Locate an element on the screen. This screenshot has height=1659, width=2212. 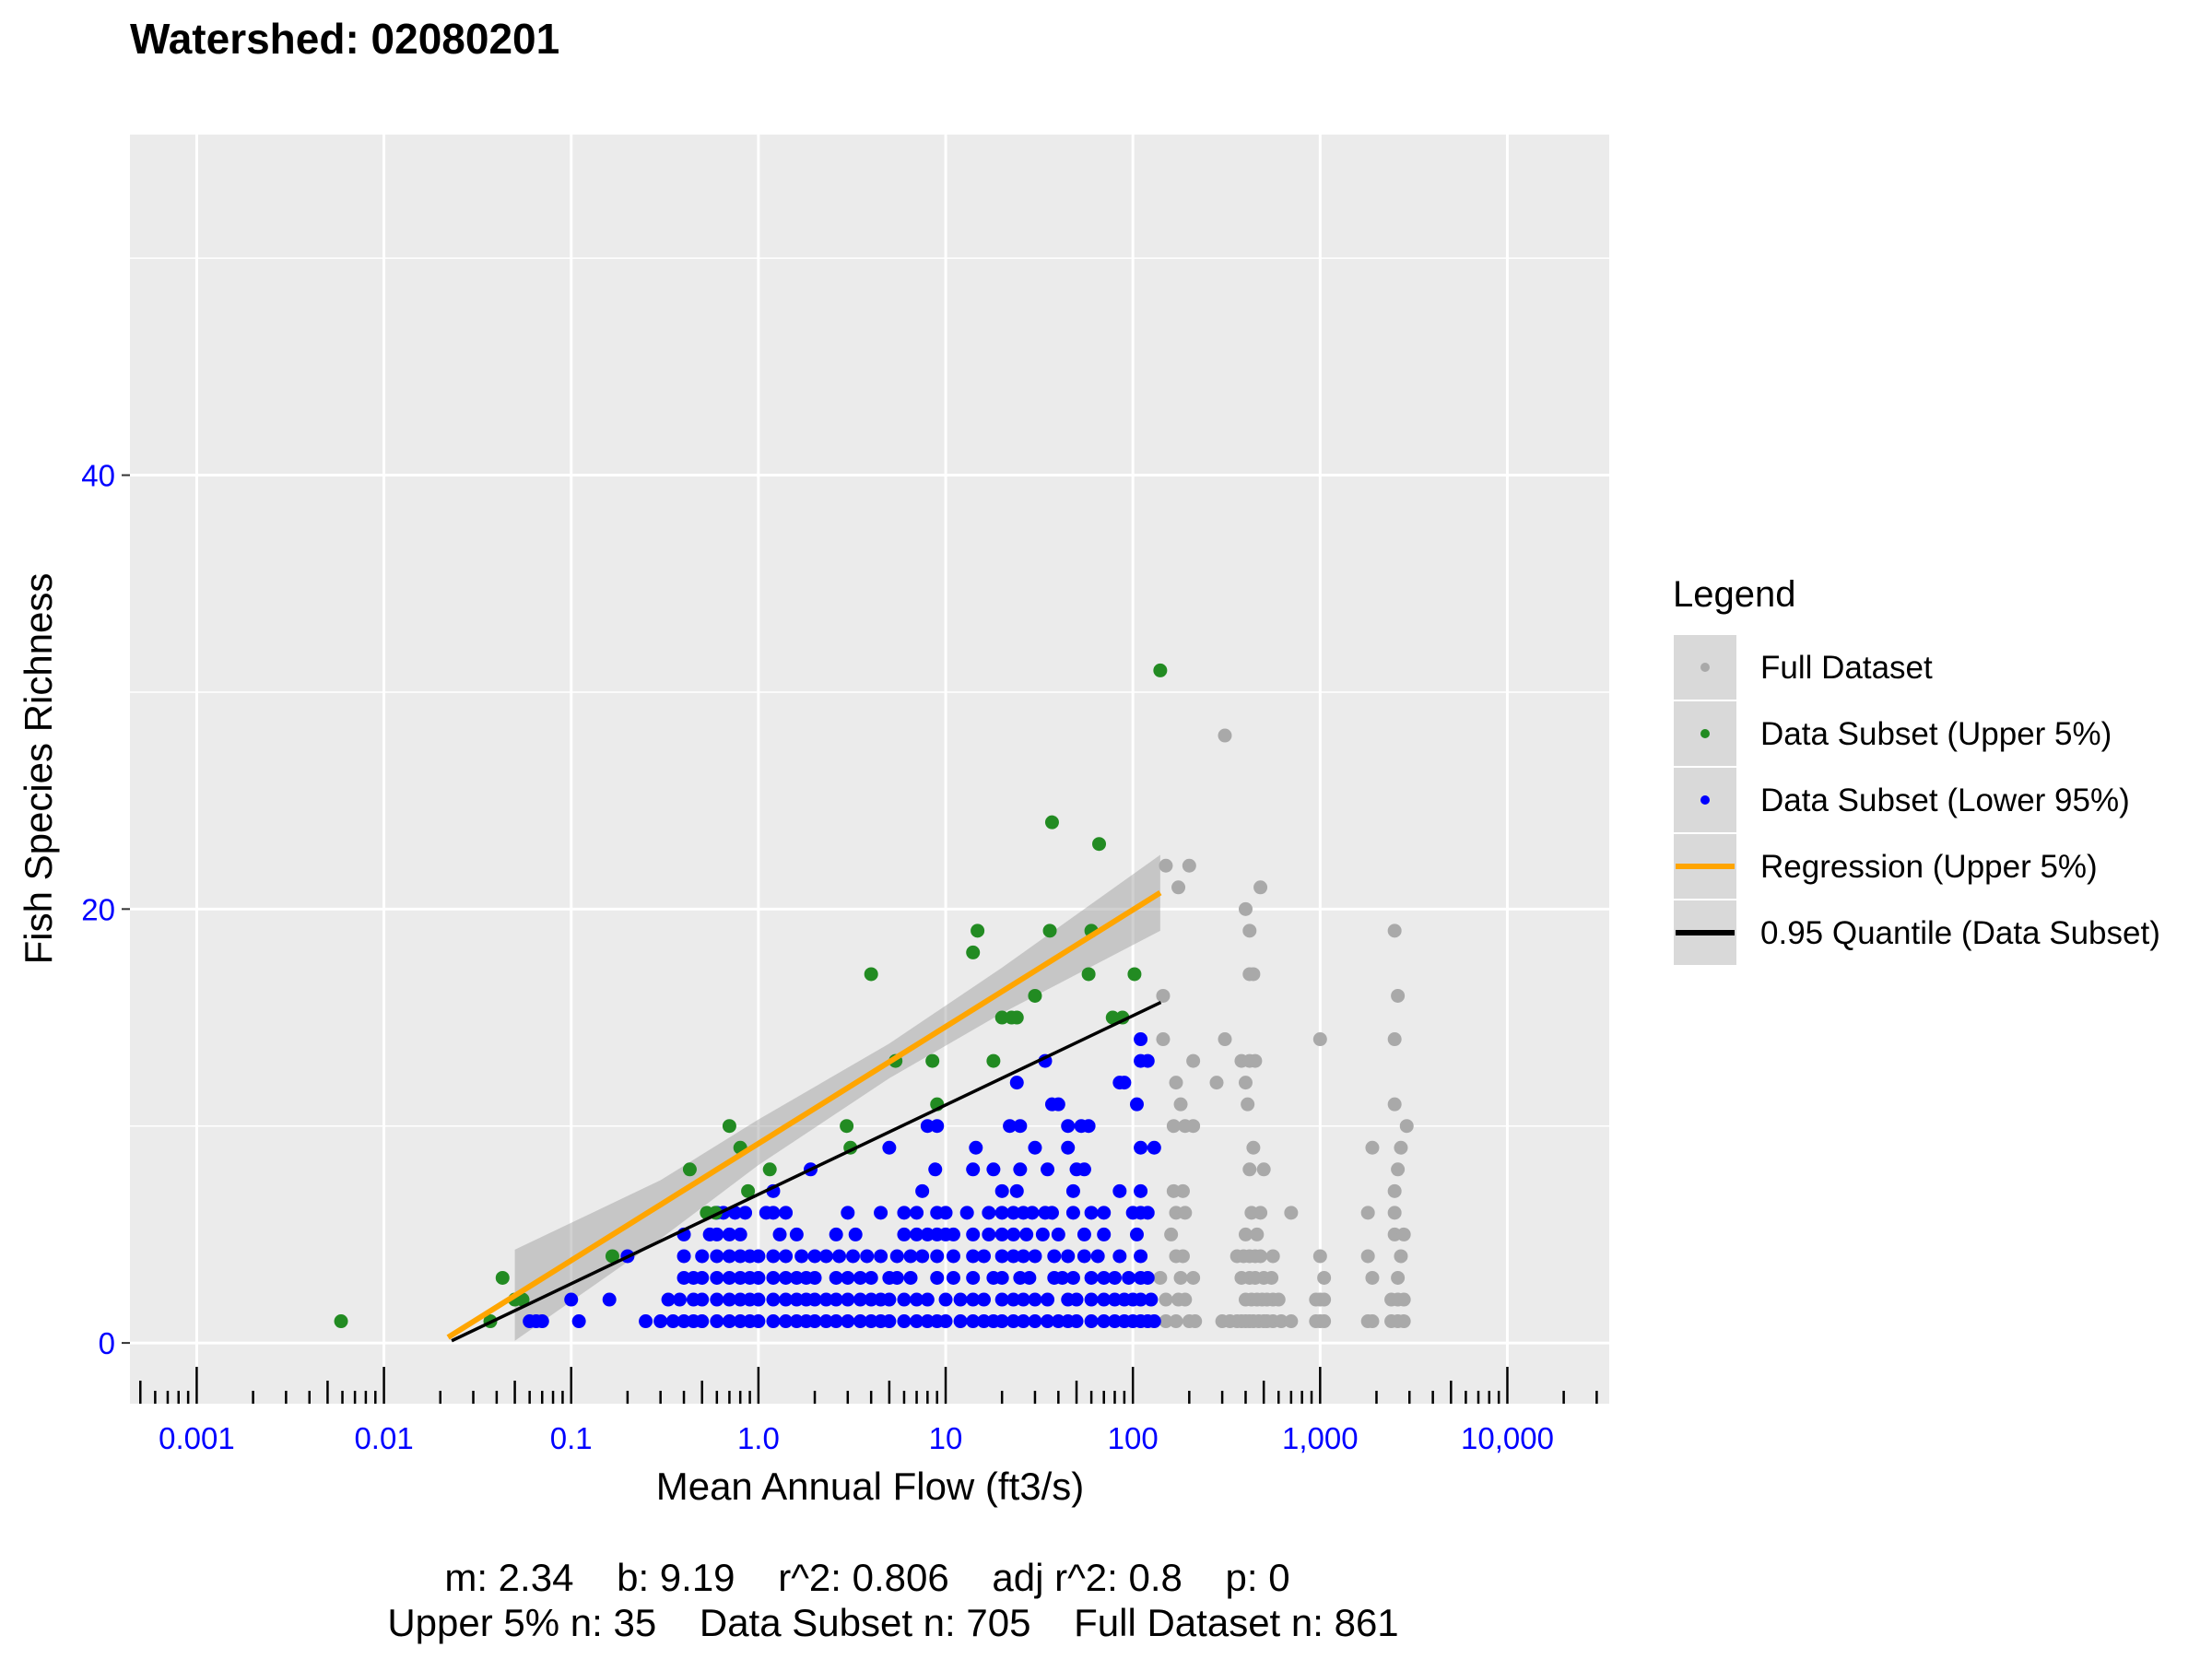
regression-line is located at coordinates (804, 1115).